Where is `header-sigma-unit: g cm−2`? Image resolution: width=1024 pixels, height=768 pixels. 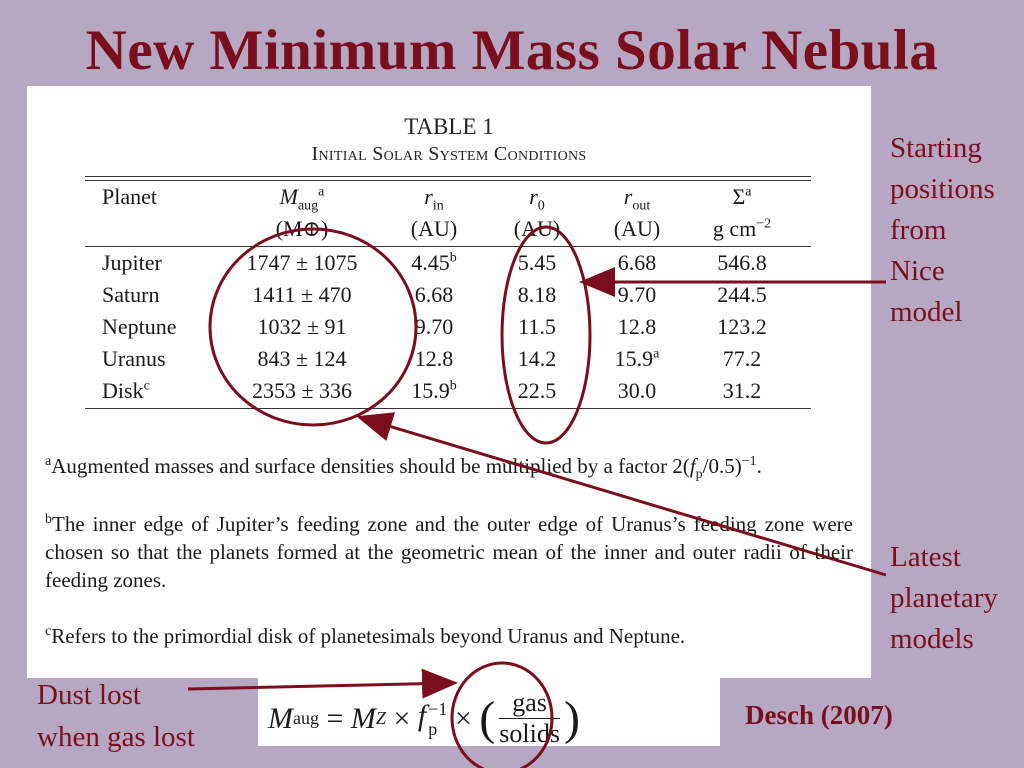
header-sigma-unit: g cm−2 is located at coordinates (742, 228).